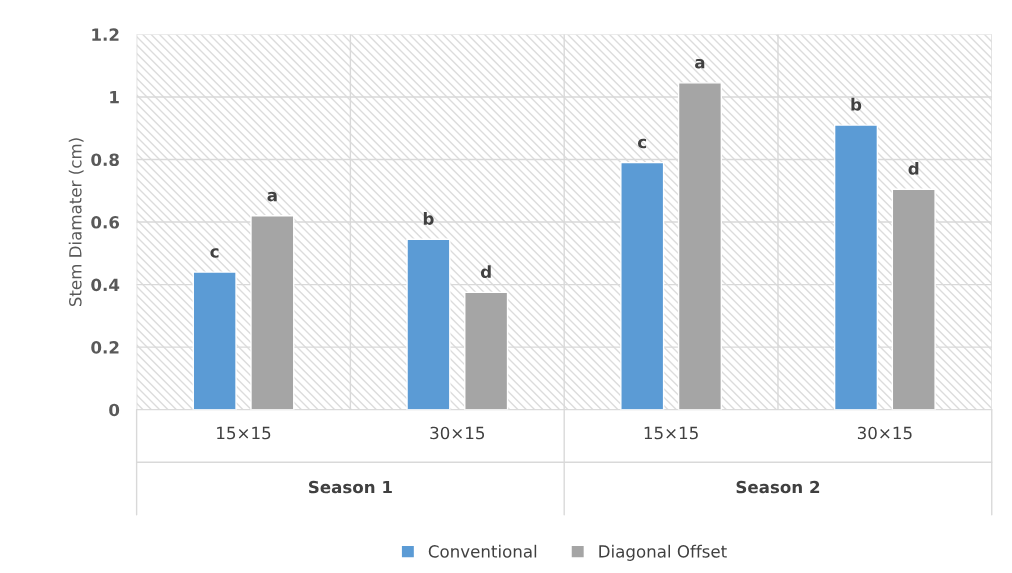  Describe the element at coordinates (76, 222) in the screenshot. I see `y-axis-title: Stem Diamater (cm)` at that location.